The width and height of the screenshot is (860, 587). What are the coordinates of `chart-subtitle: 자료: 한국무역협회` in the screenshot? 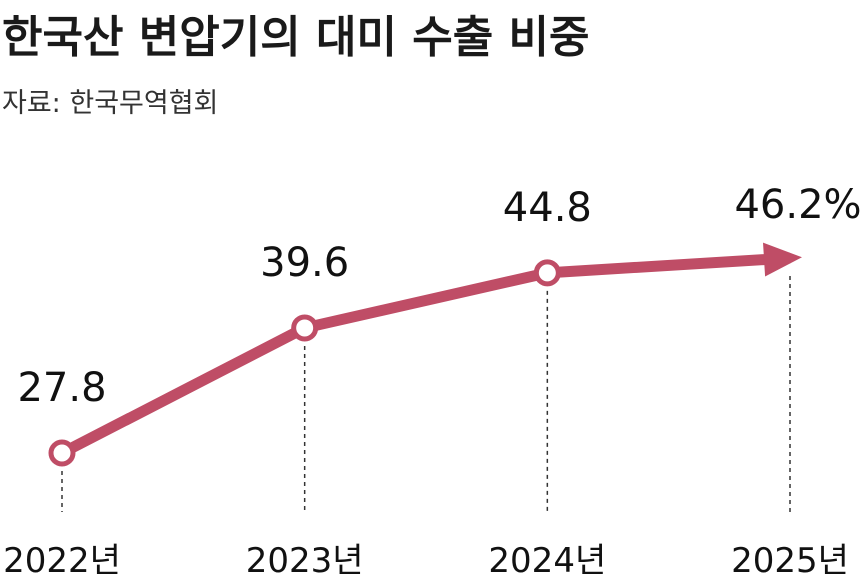 It's located at (110, 103).